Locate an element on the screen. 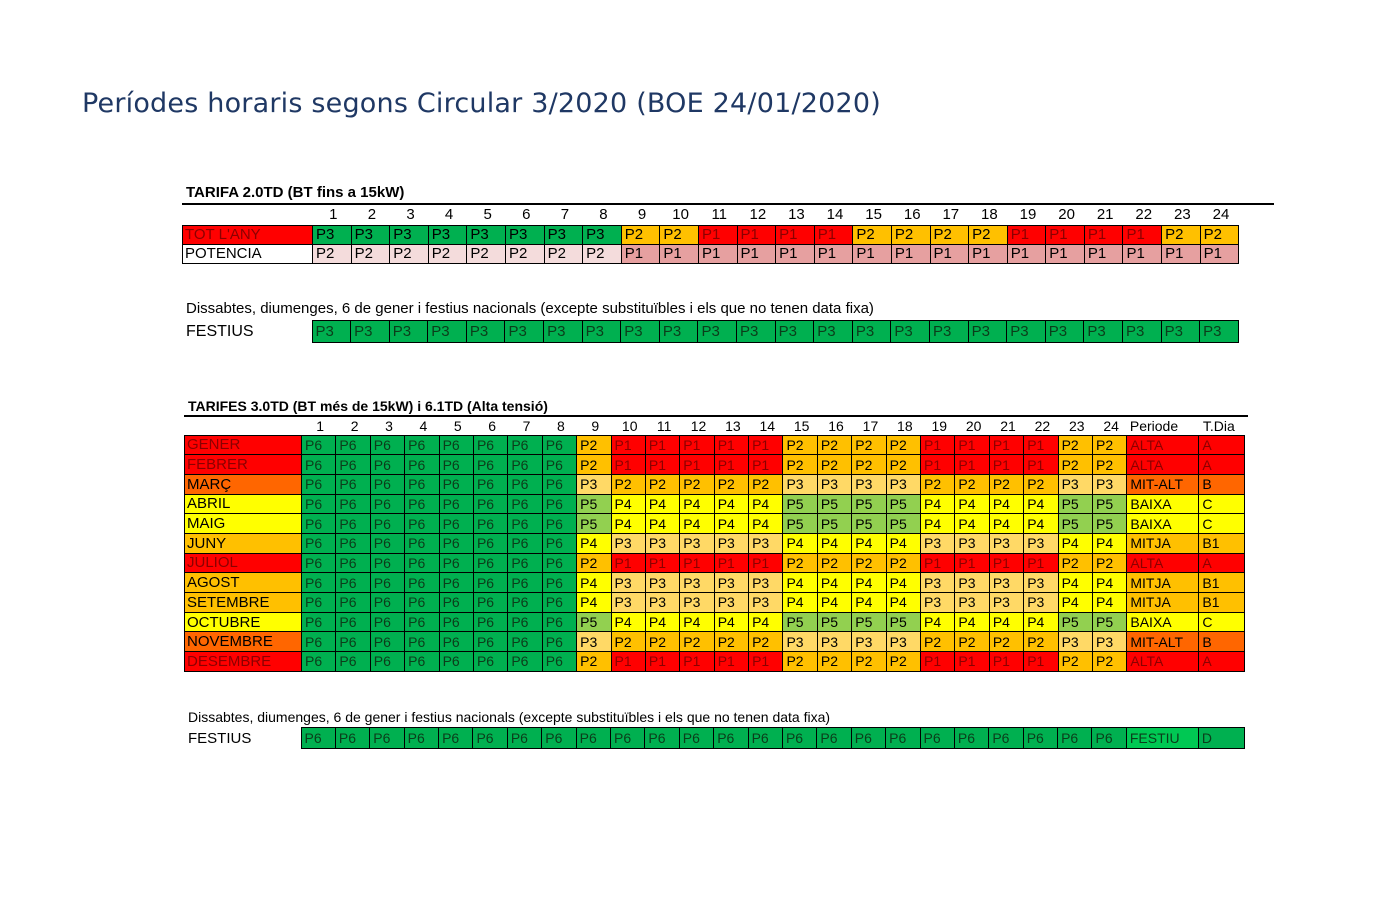 This screenshot has width=1400, height=900. tarifa20-rule is located at coordinates (728, 204).